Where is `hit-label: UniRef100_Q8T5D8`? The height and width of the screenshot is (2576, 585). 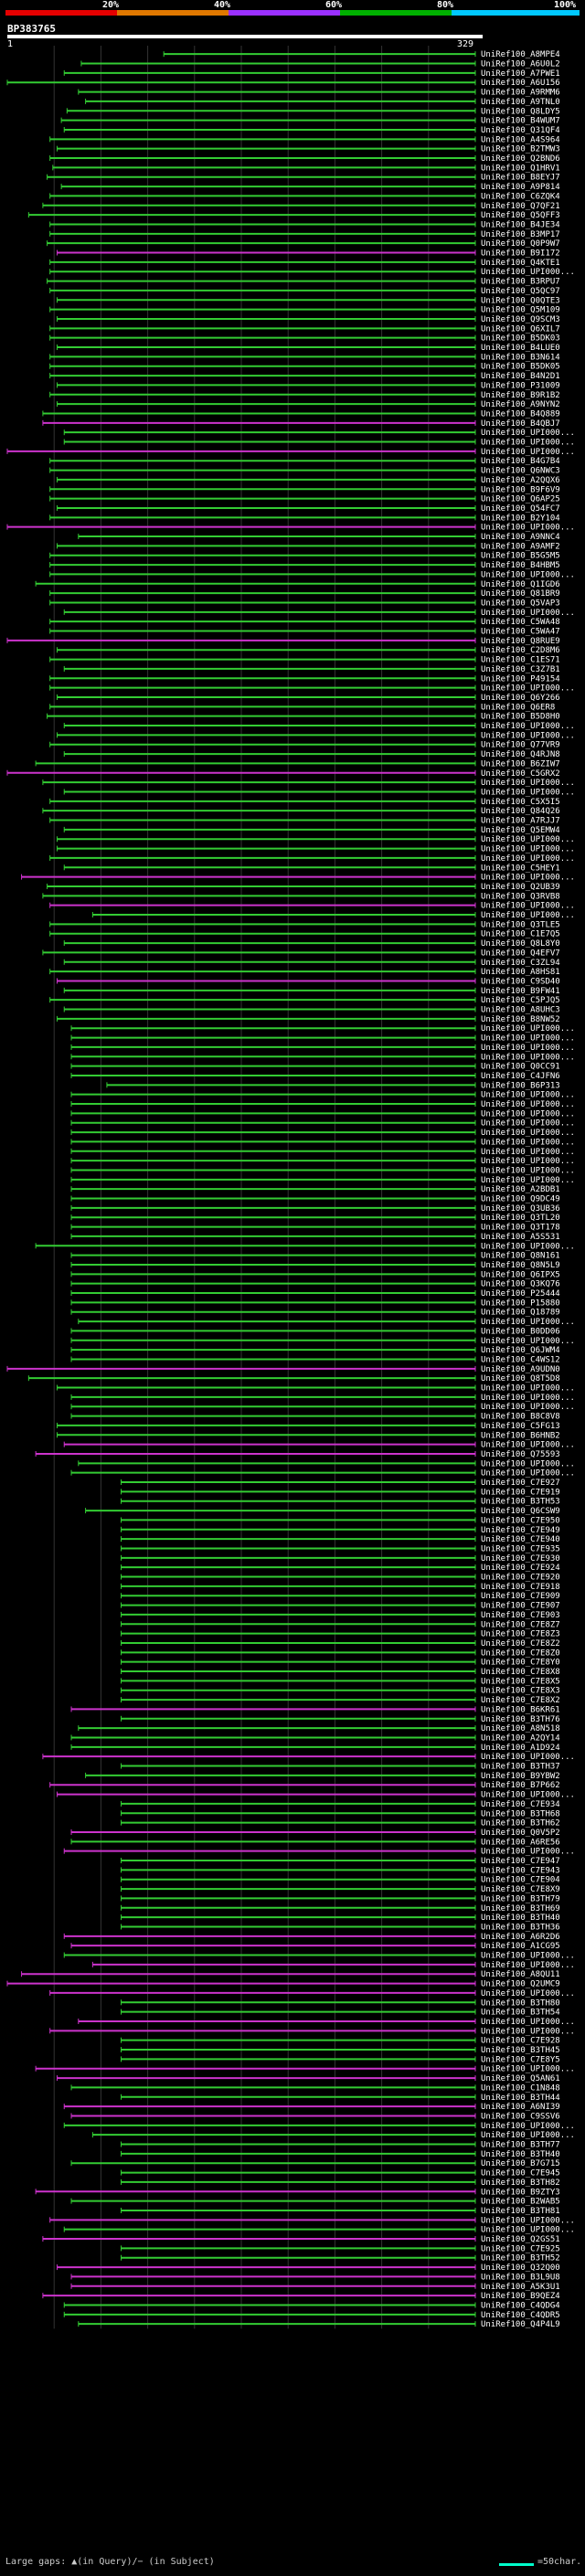 hit-label: UniRef100_Q8T5D8 is located at coordinates (520, 1378).